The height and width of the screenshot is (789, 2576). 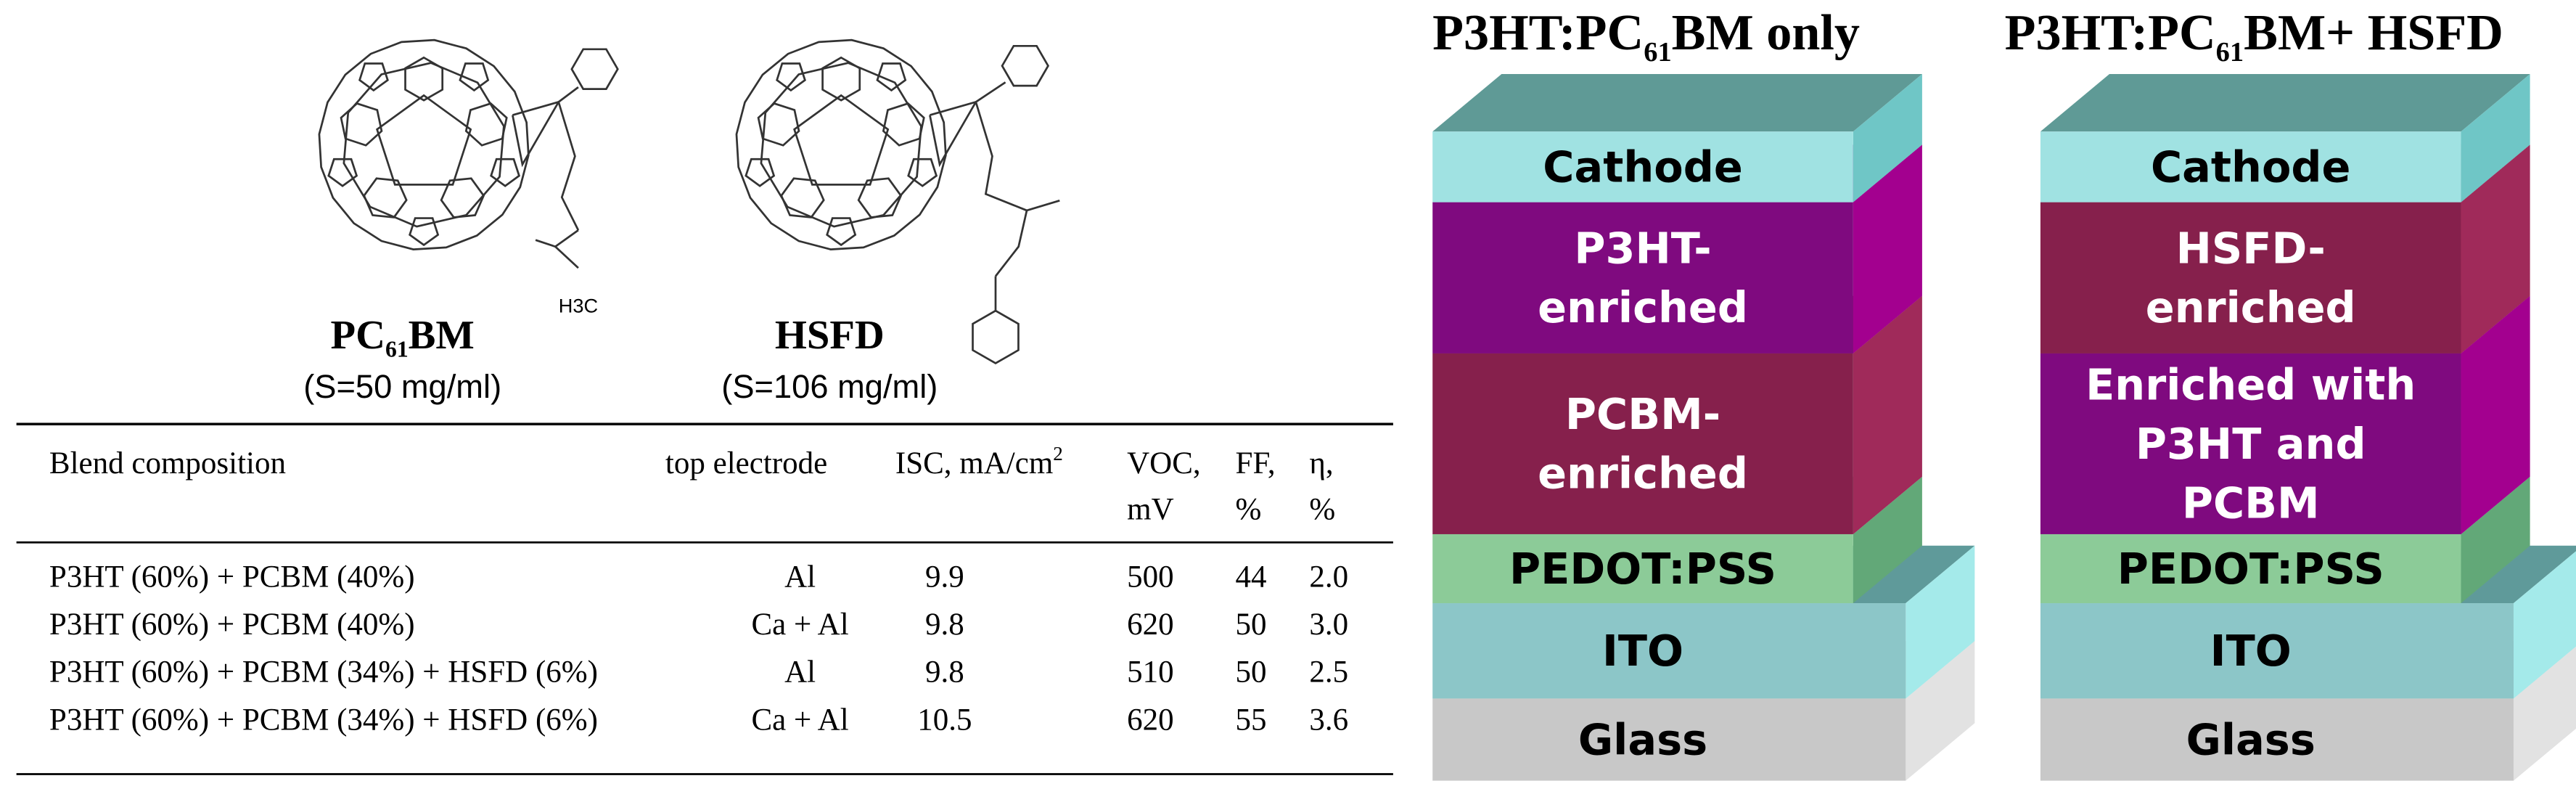 What do you see at coordinates (578, 305) in the screenshot?
I see `atom-label: H3C` at bounding box center [578, 305].